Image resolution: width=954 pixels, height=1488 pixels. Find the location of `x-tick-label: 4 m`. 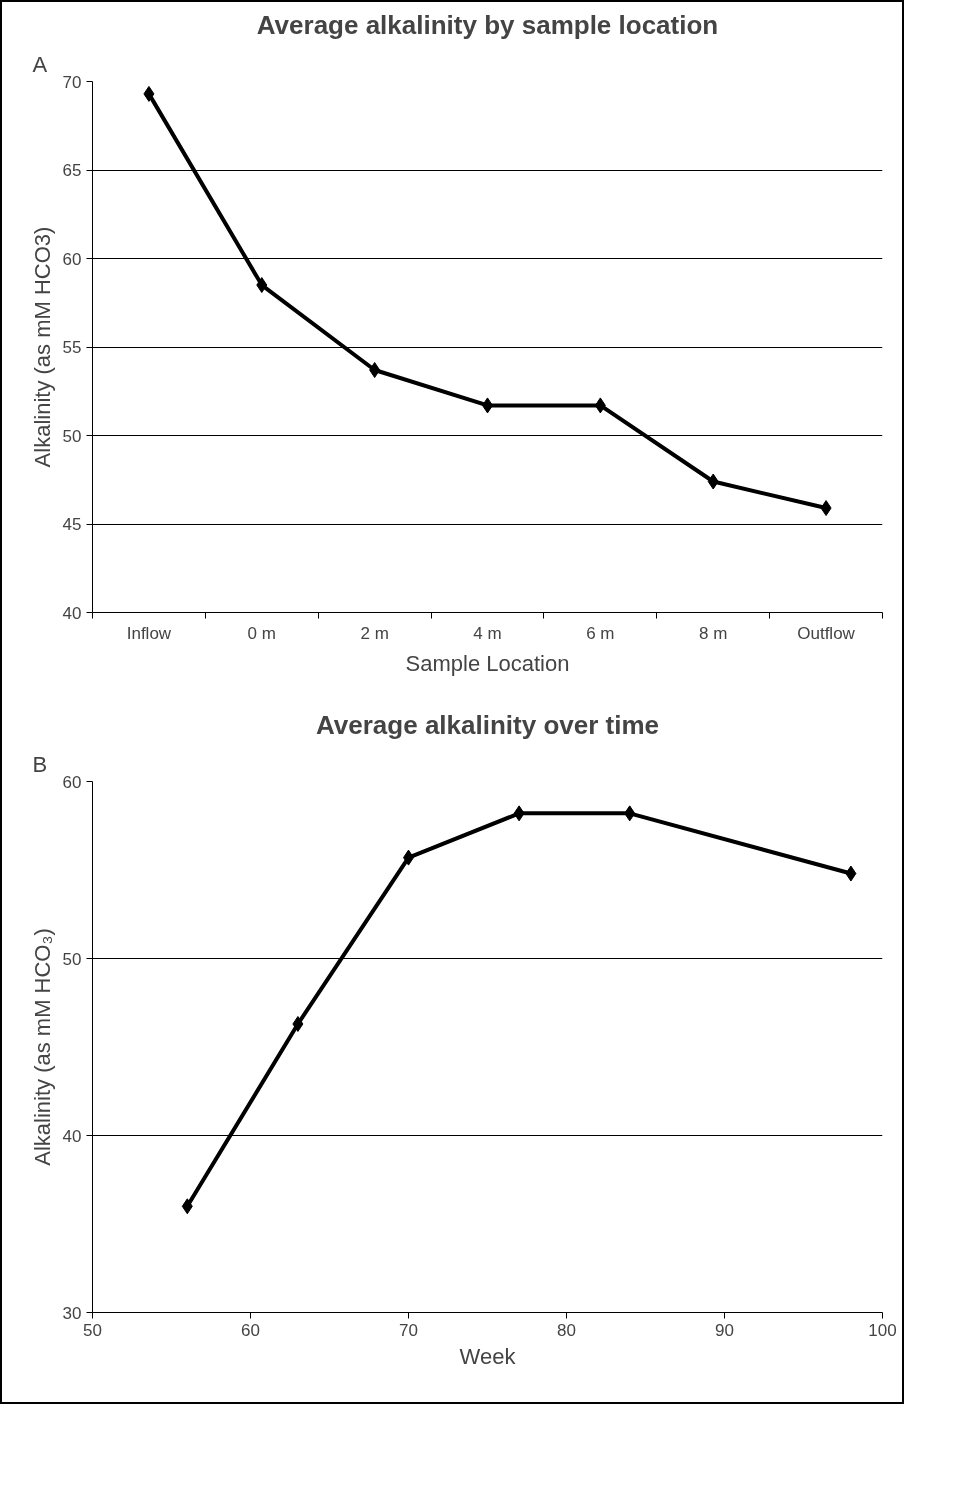

x-tick-label: 4 m is located at coordinates (487, 633).